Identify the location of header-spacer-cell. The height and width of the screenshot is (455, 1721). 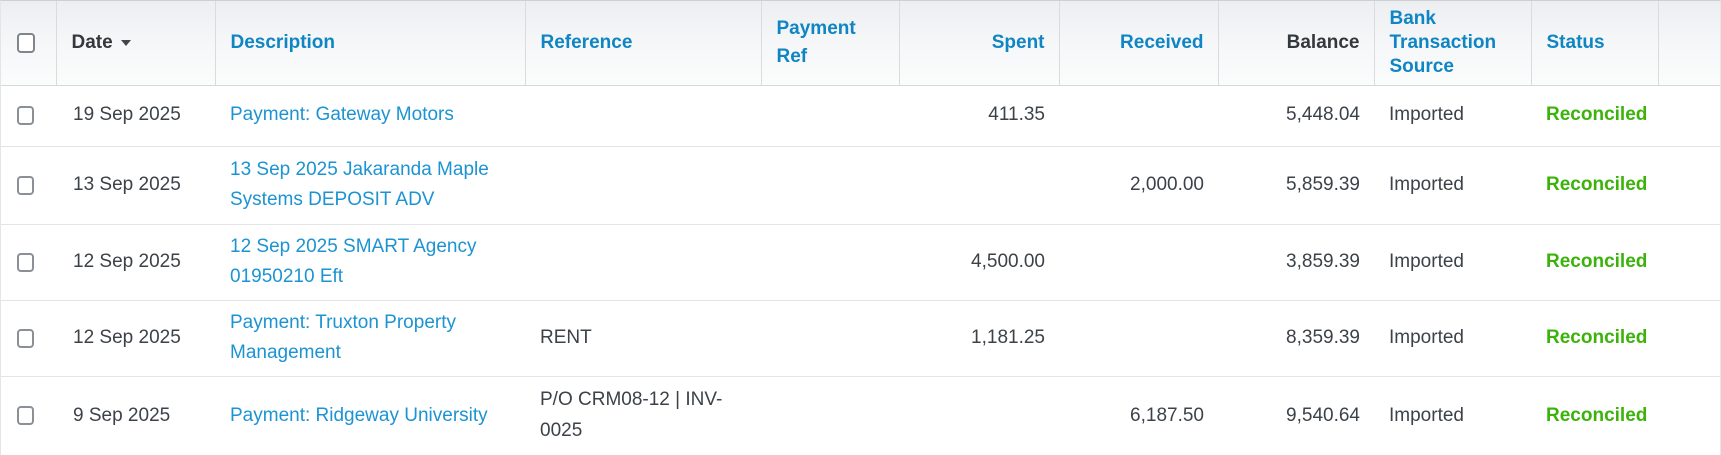
(1689, 43).